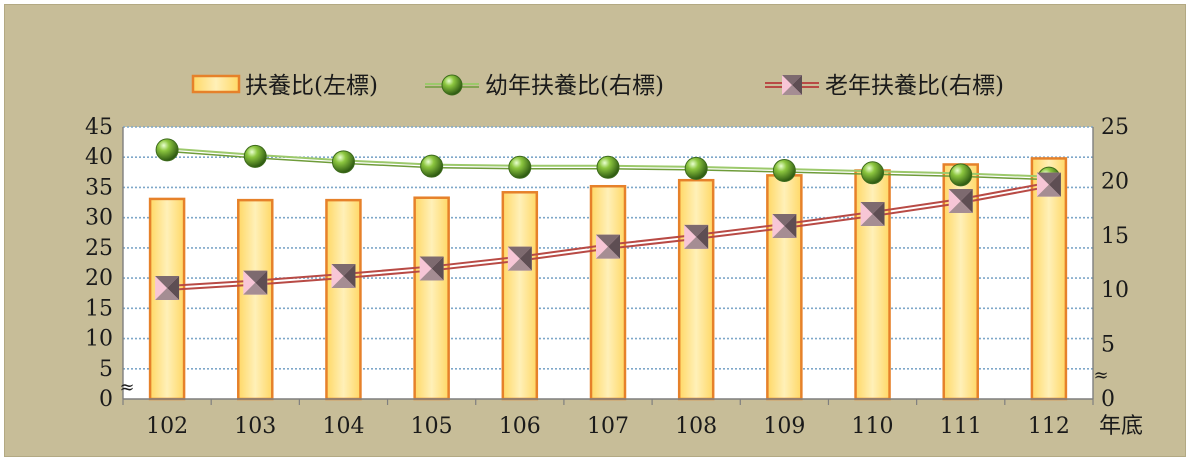 This screenshot has width=1190, height=461. Describe the element at coordinates (255, 426) in the screenshot. I see `x-tick-label: 103` at that location.